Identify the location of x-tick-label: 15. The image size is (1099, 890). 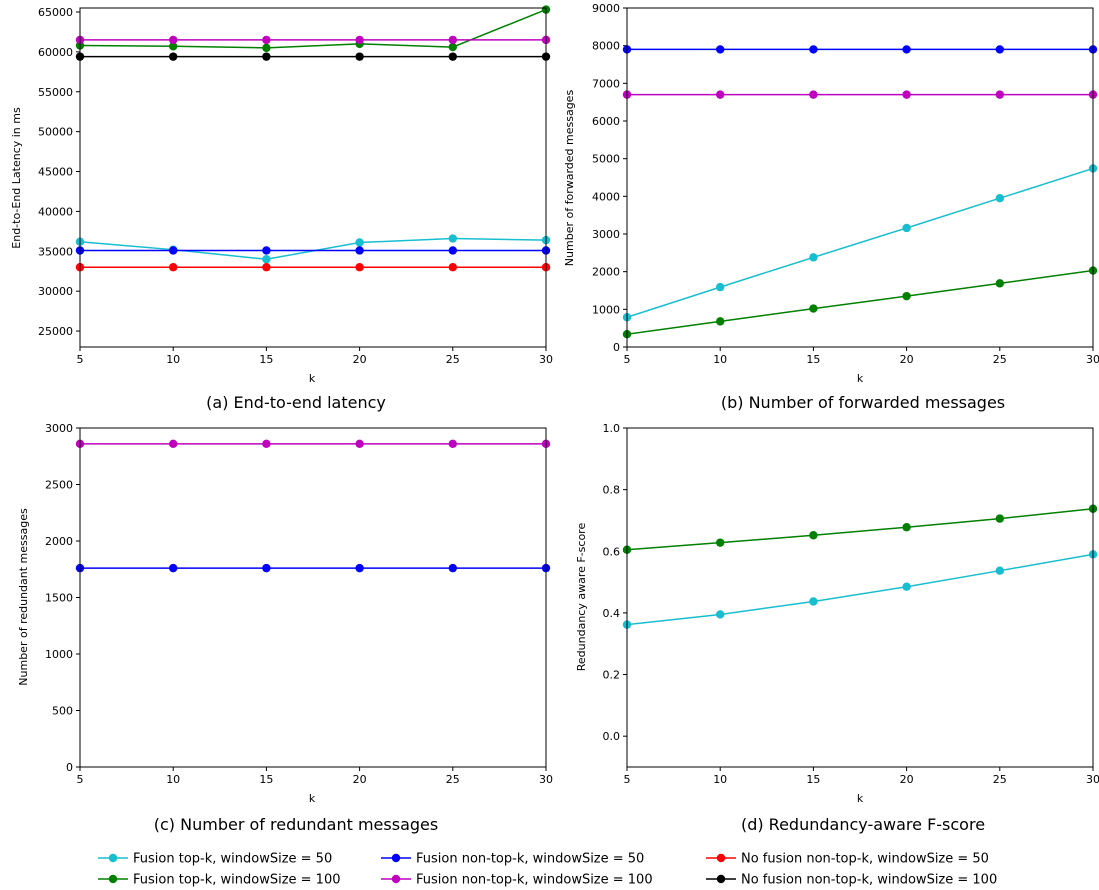
(813, 779).